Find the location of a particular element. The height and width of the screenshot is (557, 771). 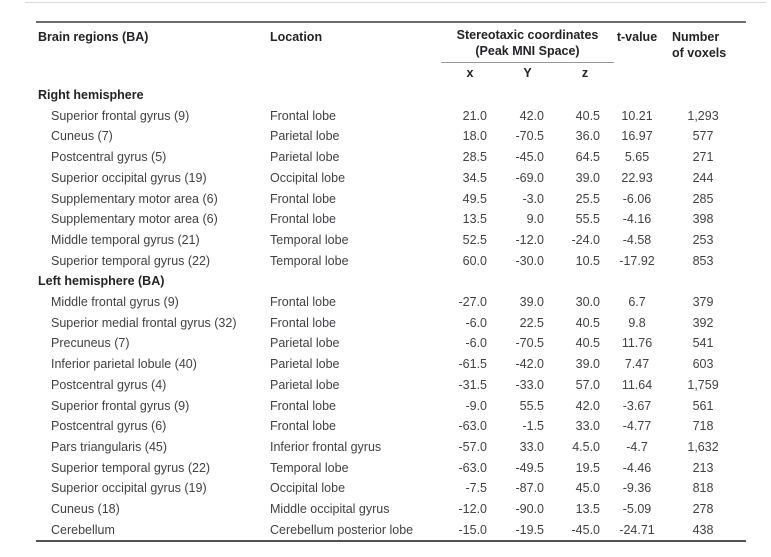

cell-coord-x: 18.0 is located at coordinates (474, 136).